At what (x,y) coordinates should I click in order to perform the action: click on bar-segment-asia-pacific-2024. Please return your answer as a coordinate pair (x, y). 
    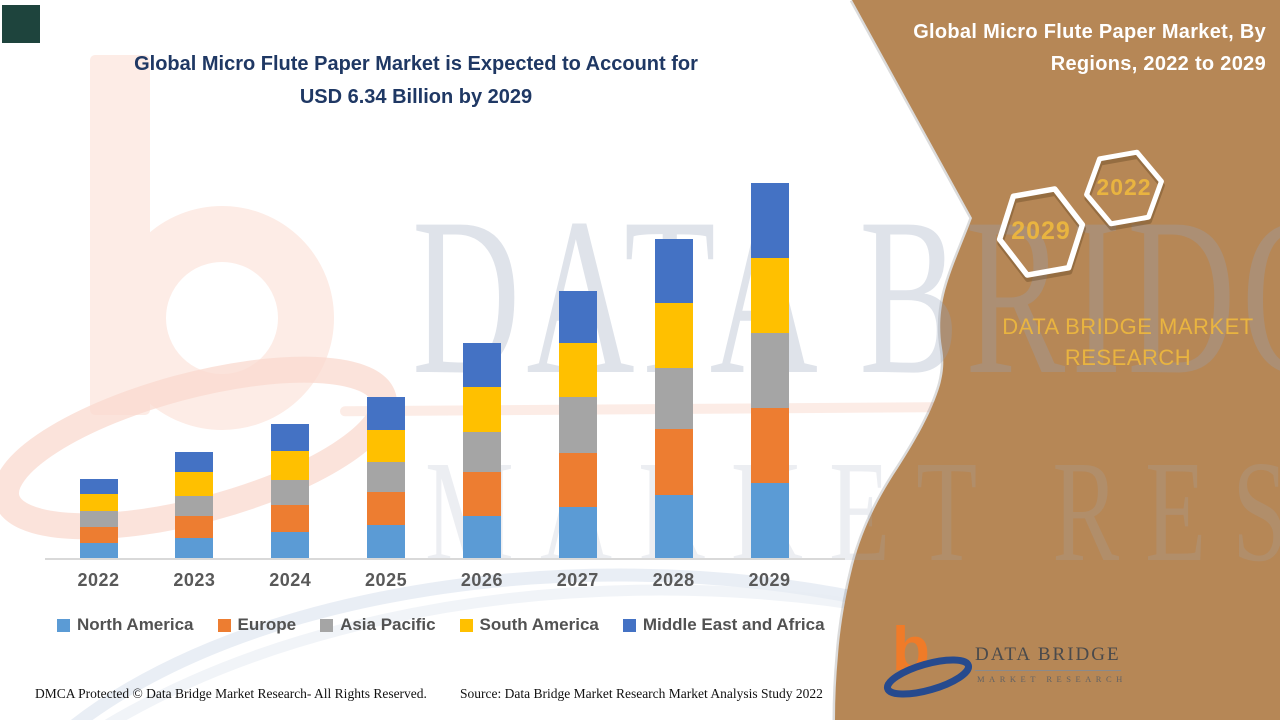
    Looking at the image, I should click on (290, 492).